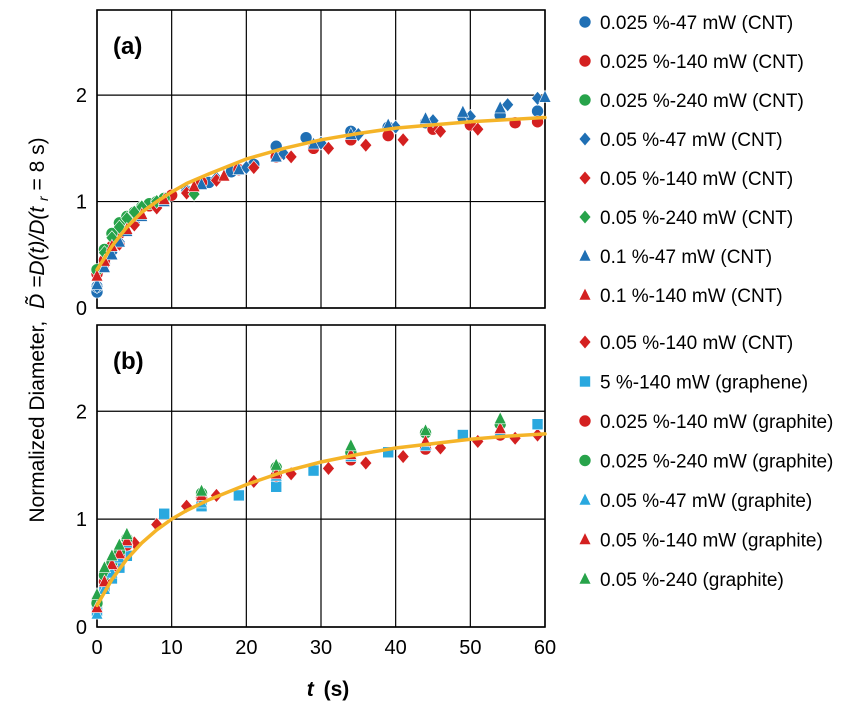  Describe the element at coordinates (508, 105) in the screenshot. I see `panel-a-series-3-point` at that location.